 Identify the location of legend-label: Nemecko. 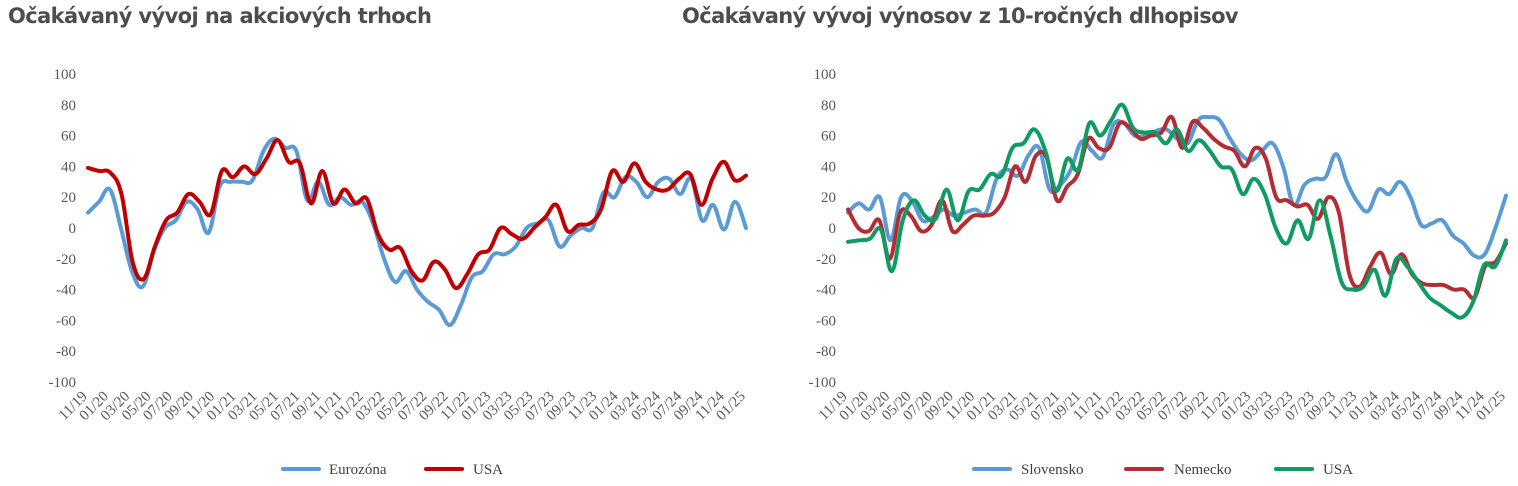
(1202, 470).